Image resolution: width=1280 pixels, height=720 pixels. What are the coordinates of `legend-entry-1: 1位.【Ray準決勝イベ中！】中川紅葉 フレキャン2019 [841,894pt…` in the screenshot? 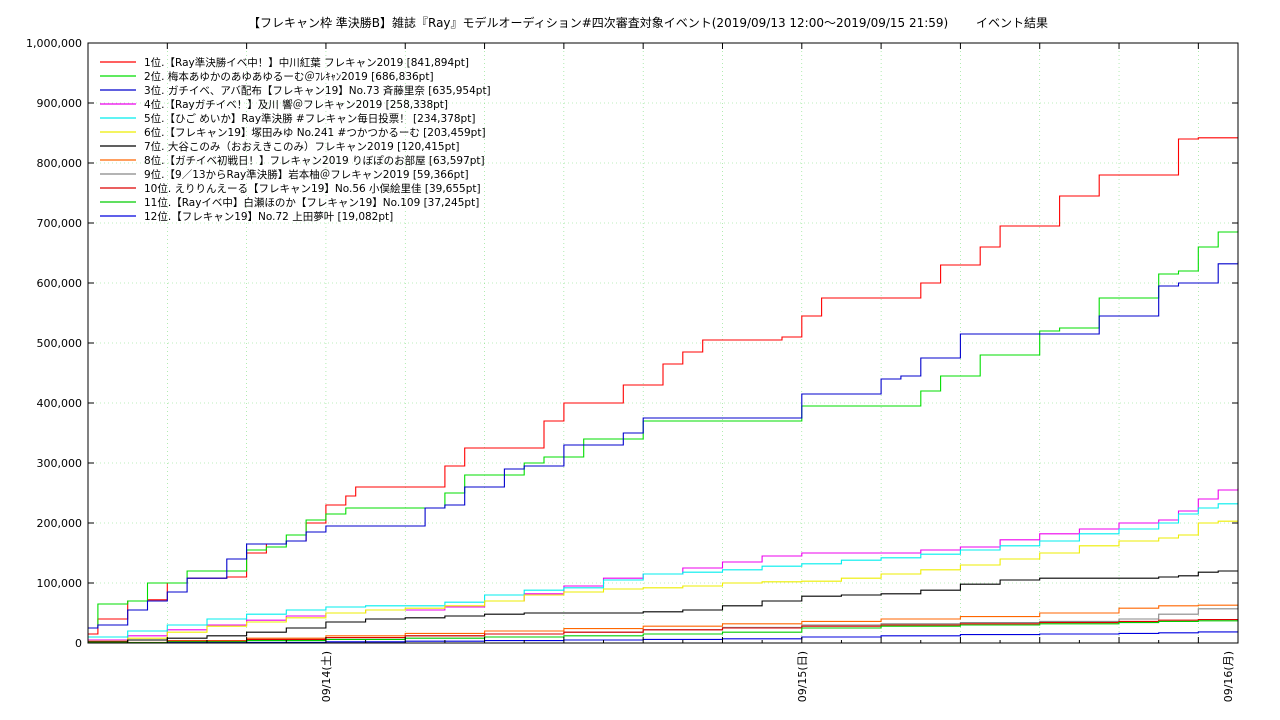 It's located at (306, 62).